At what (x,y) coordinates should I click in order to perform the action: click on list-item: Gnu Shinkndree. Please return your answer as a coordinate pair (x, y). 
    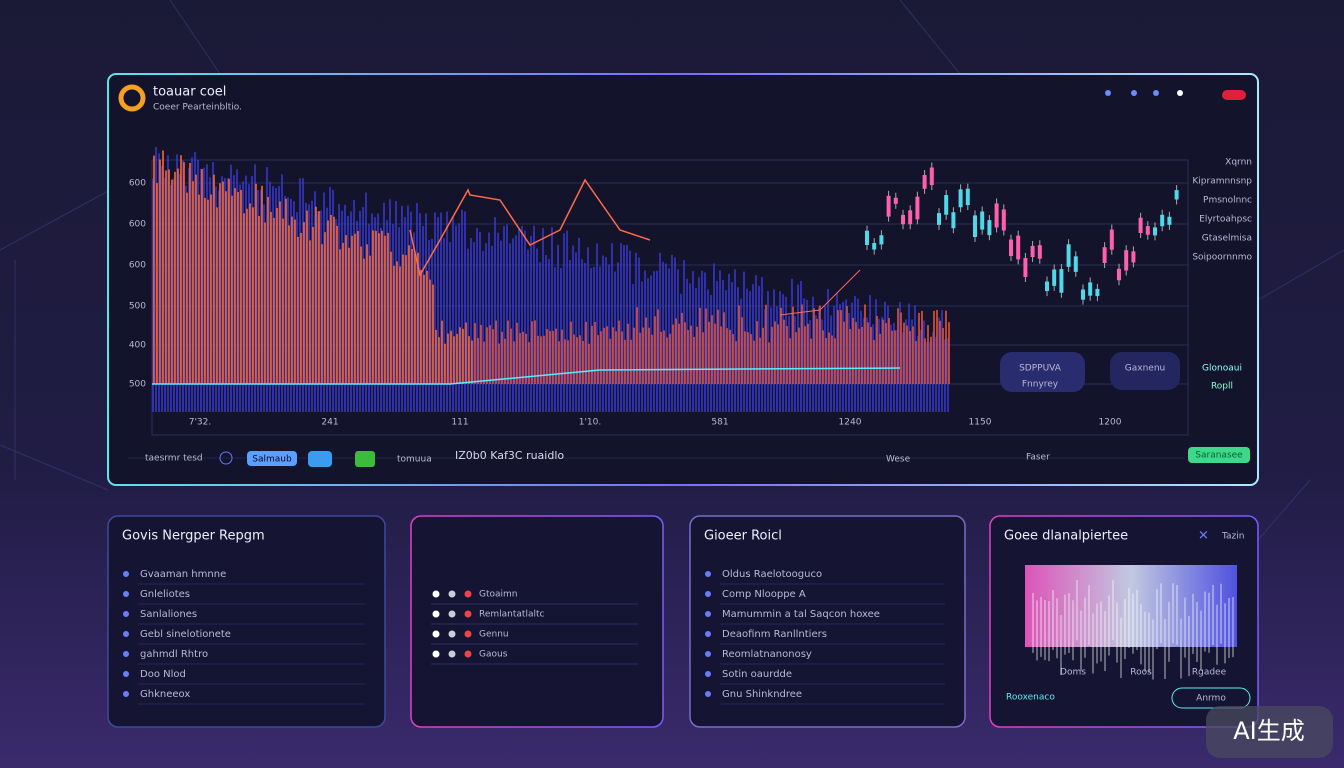
    Looking at the image, I should click on (762, 694).